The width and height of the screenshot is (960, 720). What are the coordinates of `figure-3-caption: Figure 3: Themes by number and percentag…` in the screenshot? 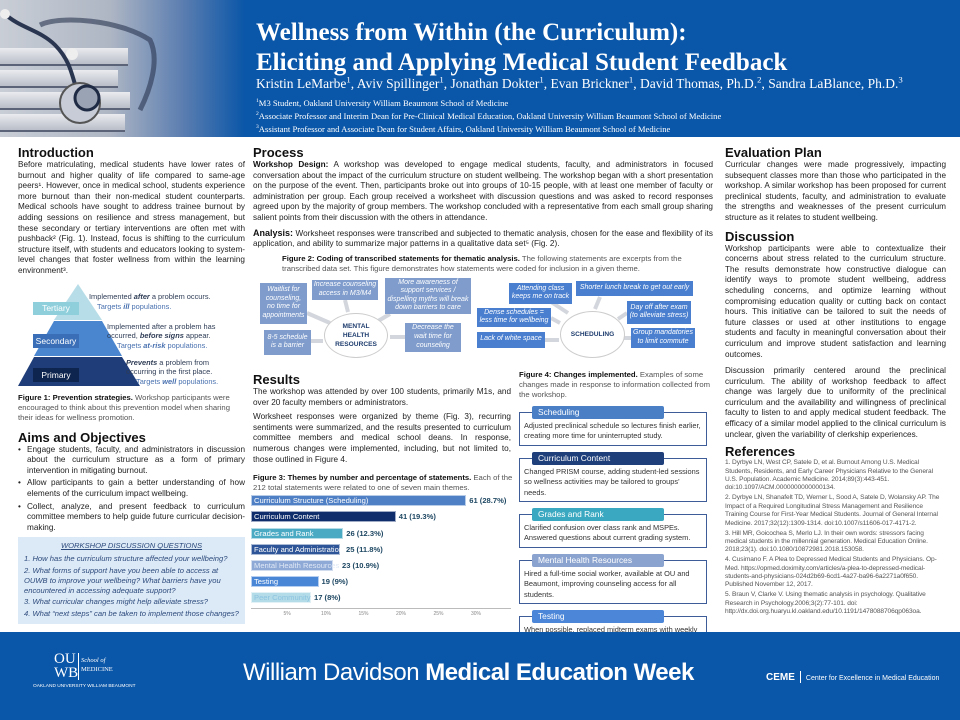 It's located at (383, 483).